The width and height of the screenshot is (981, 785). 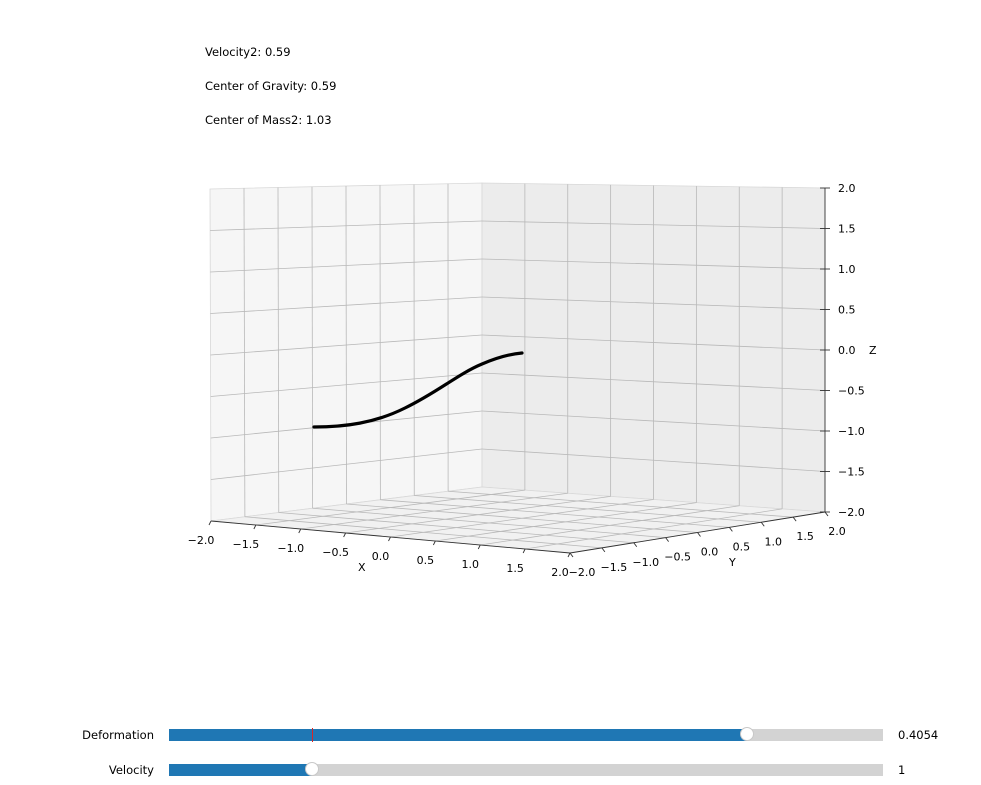 What do you see at coordinates (742, 546) in the screenshot?
I see `y-tick-label: 0.5` at bounding box center [742, 546].